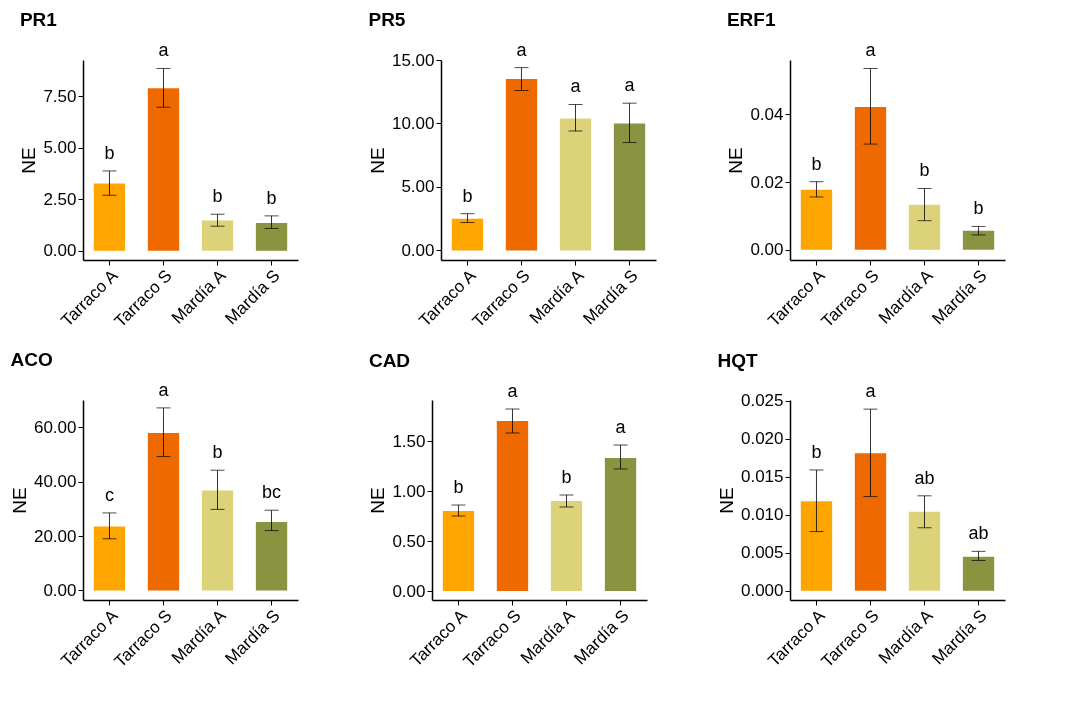  Describe the element at coordinates (767, 114) in the screenshot. I see `y-tick-label: 0.04` at that location.